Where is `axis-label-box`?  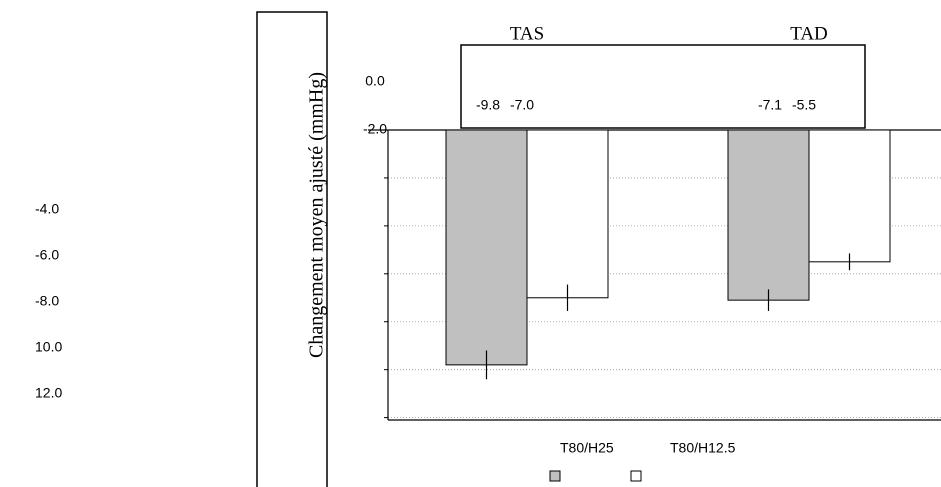 axis-label-box is located at coordinates (292, 249).